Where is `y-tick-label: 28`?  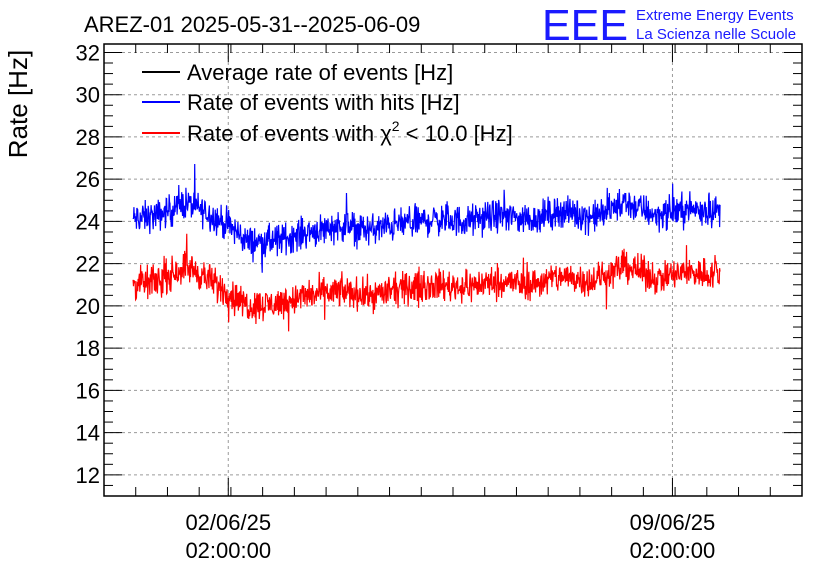
y-tick-label: 28 is located at coordinates (88, 137).